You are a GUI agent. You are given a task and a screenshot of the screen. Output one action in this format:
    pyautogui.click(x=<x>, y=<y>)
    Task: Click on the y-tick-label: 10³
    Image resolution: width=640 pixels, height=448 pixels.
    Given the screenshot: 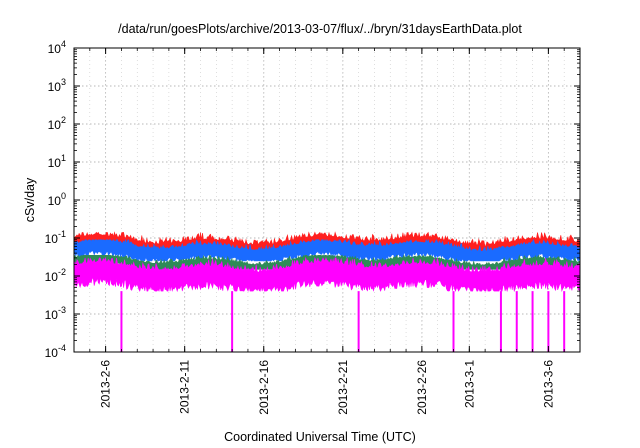 What is the action you would take?
    pyautogui.click(x=57, y=85)
    